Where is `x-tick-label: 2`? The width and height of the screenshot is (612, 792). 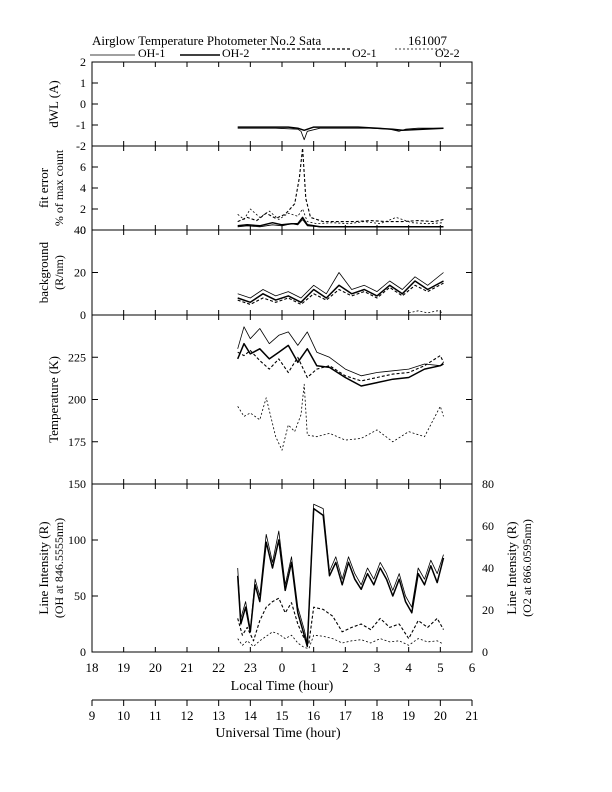 x-tick-label: 2 is located at coordinates (345, 667).